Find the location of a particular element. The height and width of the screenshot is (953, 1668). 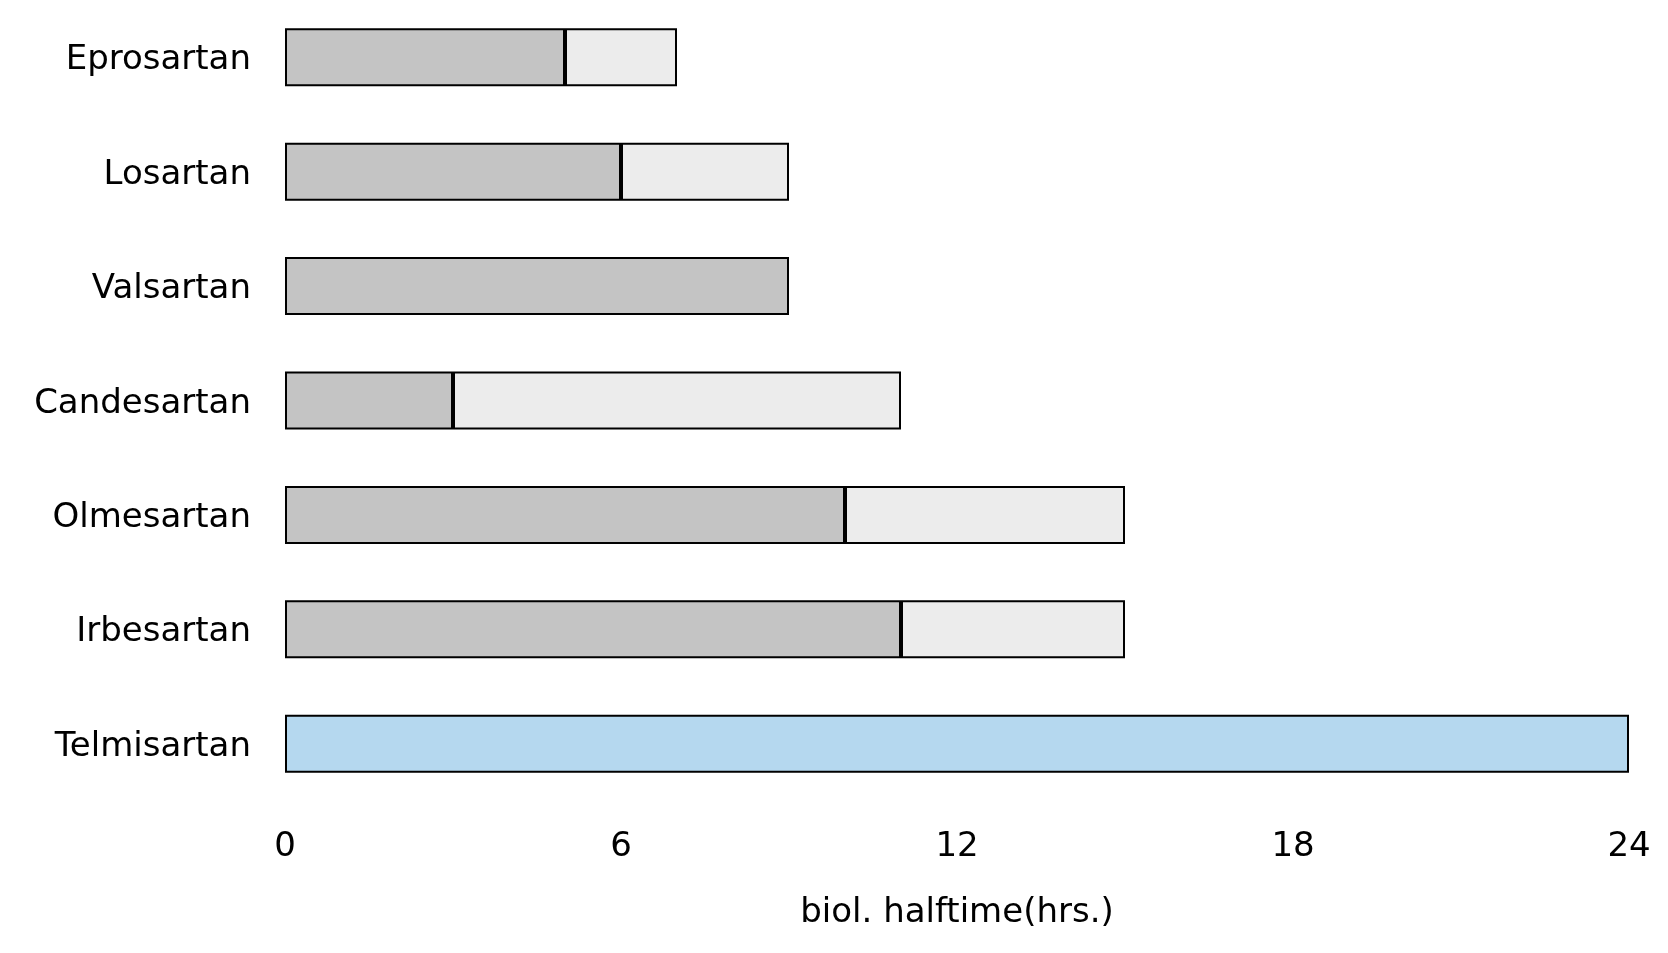

y-tick-label: Telmisartan is located at coordinates (152, 743).